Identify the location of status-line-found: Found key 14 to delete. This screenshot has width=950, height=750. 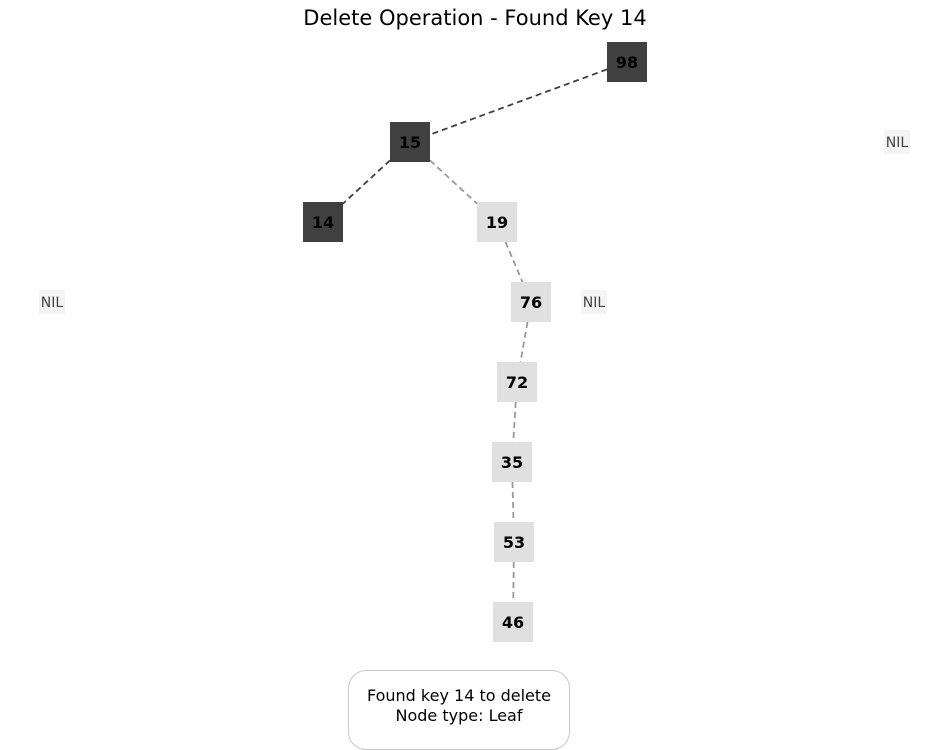
(459, 695).